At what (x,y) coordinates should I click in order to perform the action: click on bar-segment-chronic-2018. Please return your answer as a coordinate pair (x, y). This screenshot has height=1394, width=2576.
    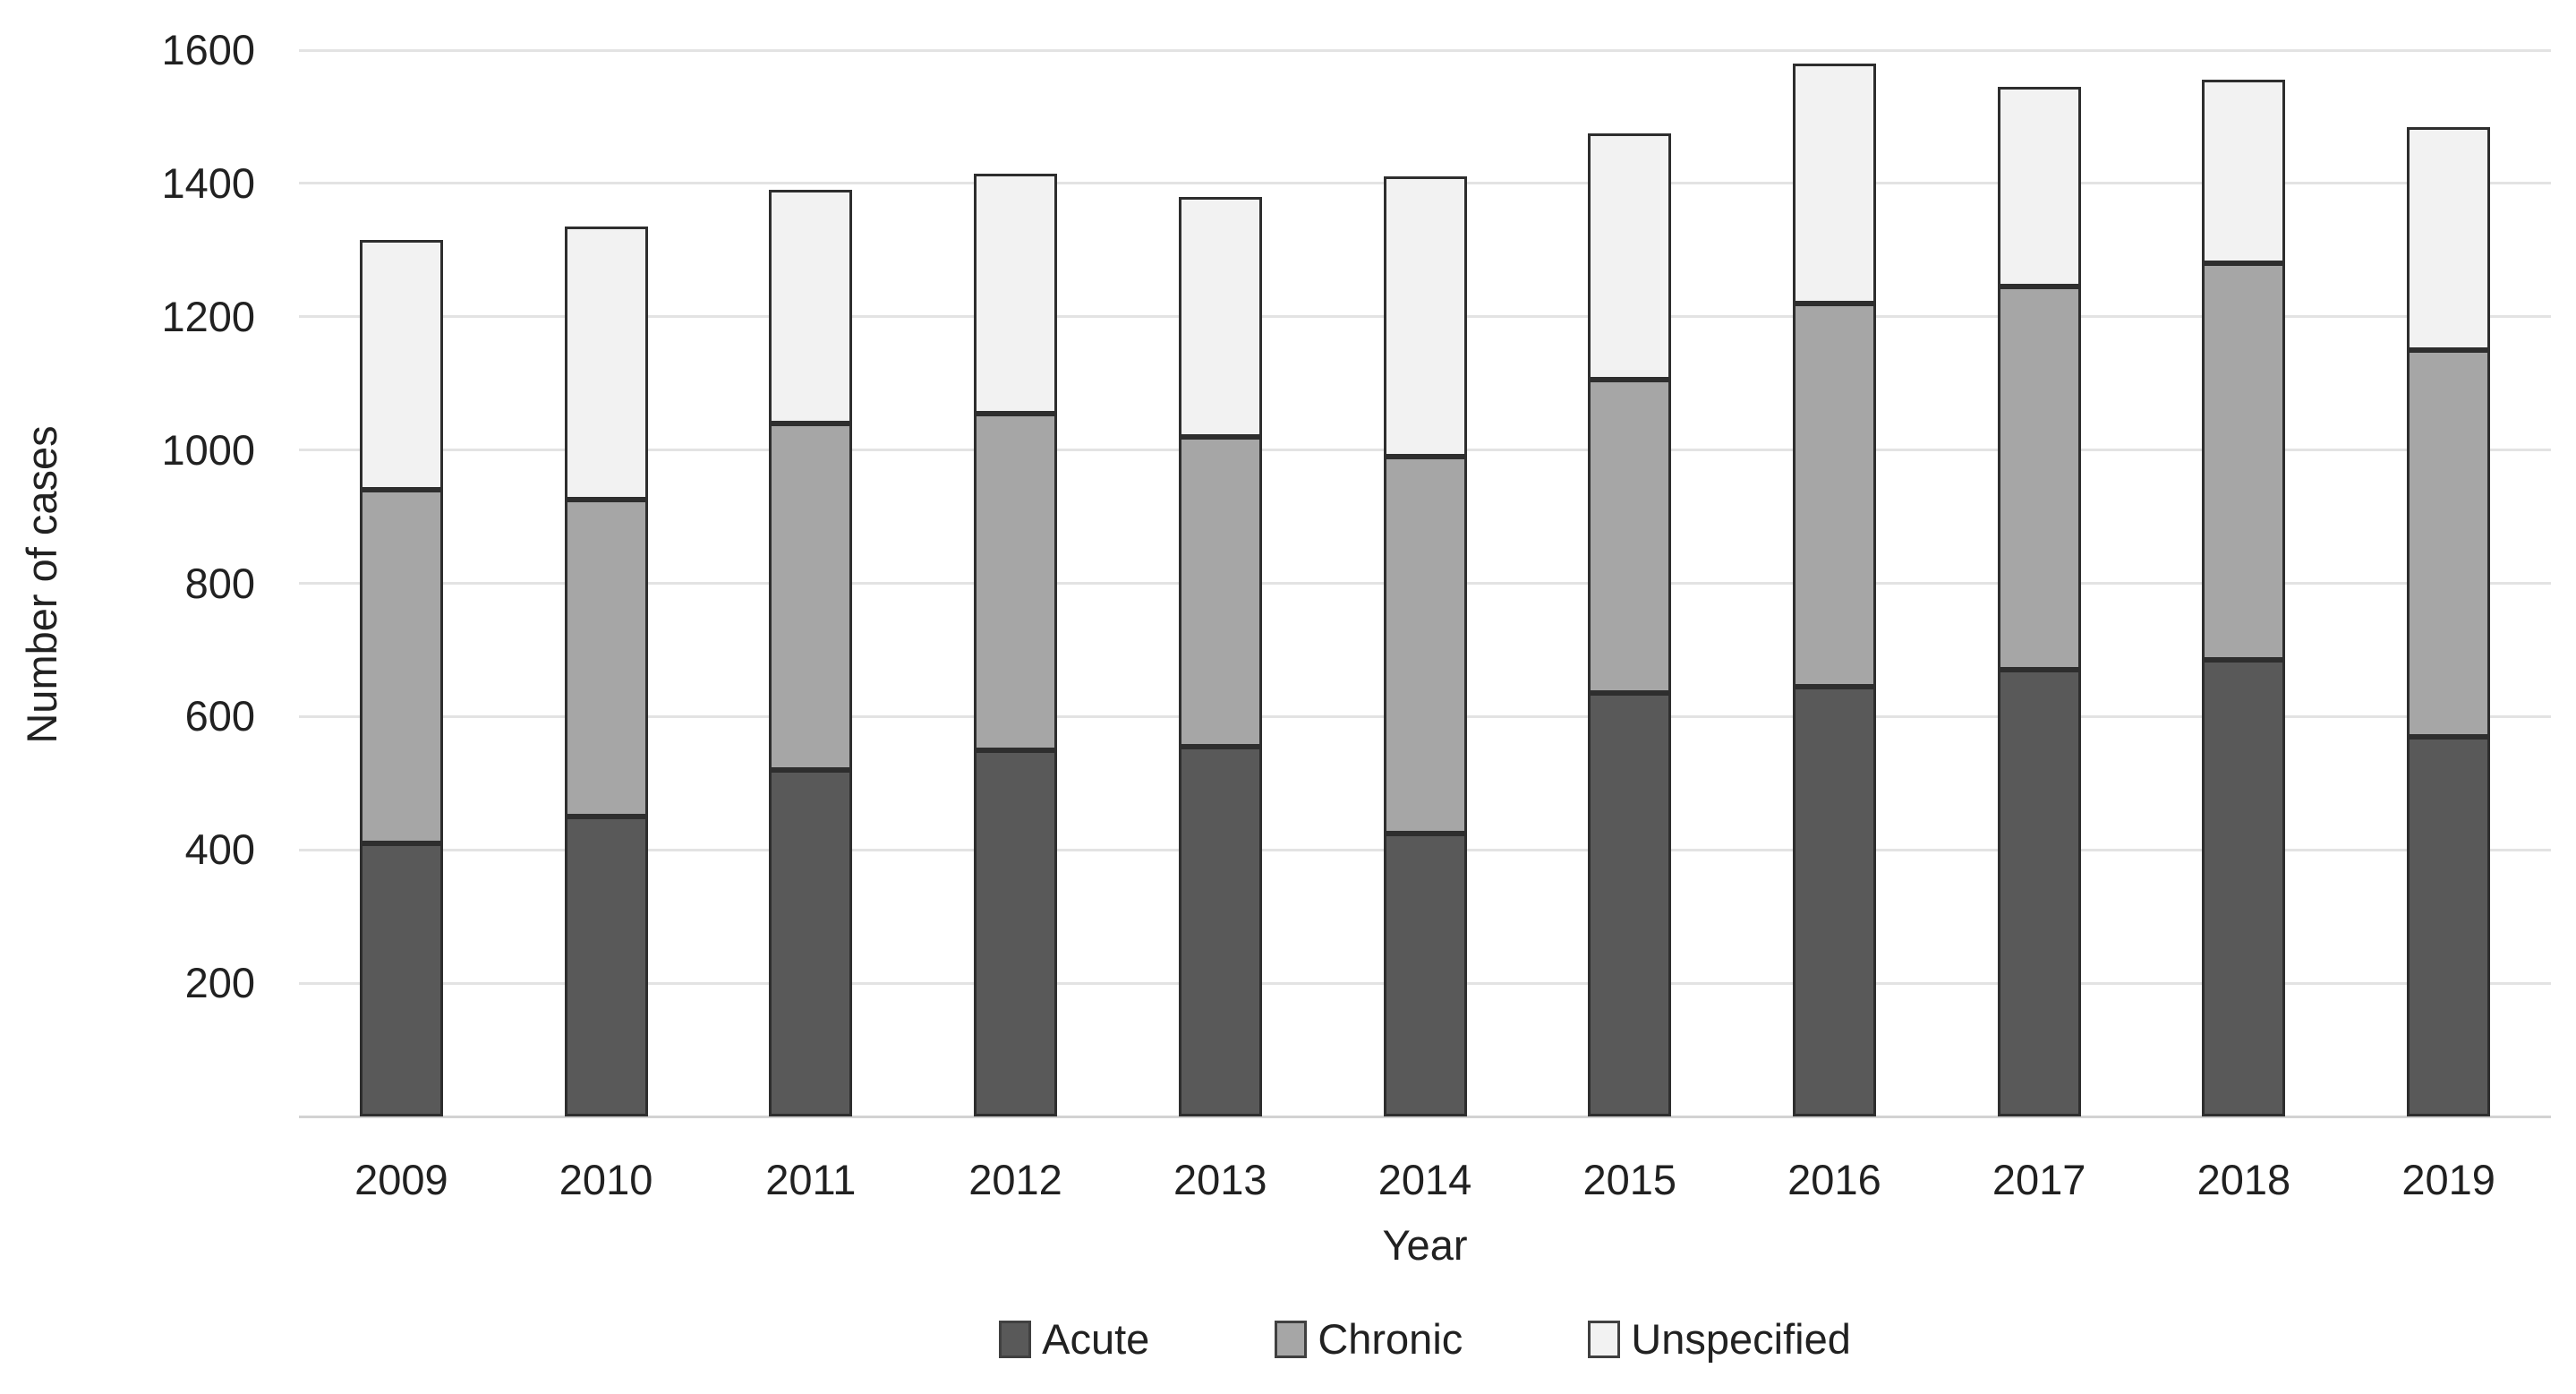
    Looking at the image, I should click on (2244, 462).